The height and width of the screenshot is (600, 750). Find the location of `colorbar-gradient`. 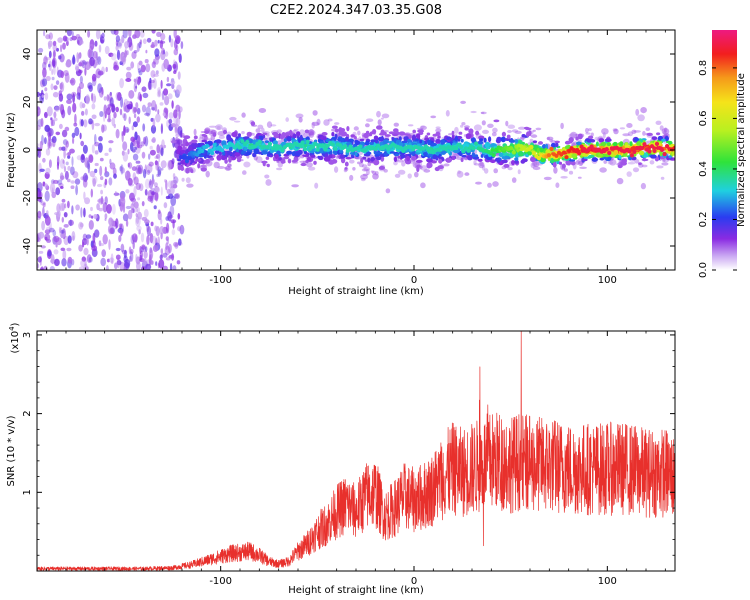

colorbar-gradient is located at coordinates (724, 150).